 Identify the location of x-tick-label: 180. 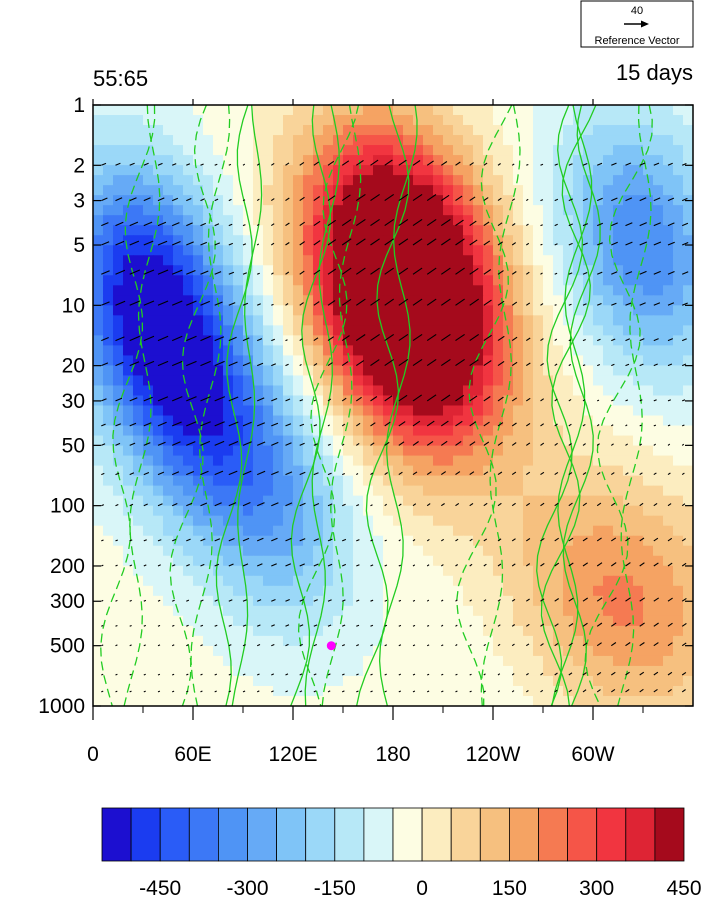
(392, 754).